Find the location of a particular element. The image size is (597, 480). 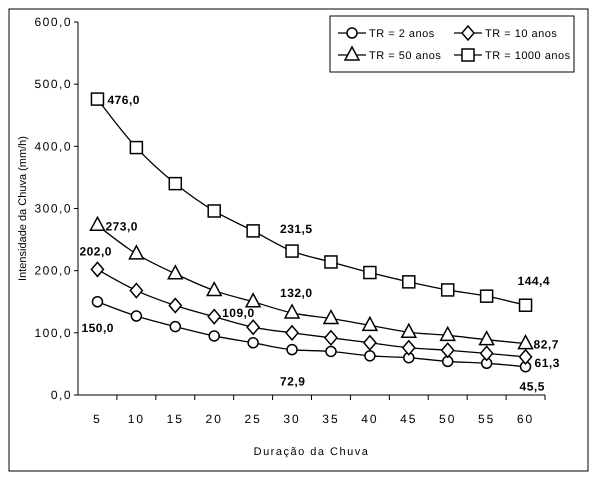

data-label: 61,3 is located at coordinates (547, 363).